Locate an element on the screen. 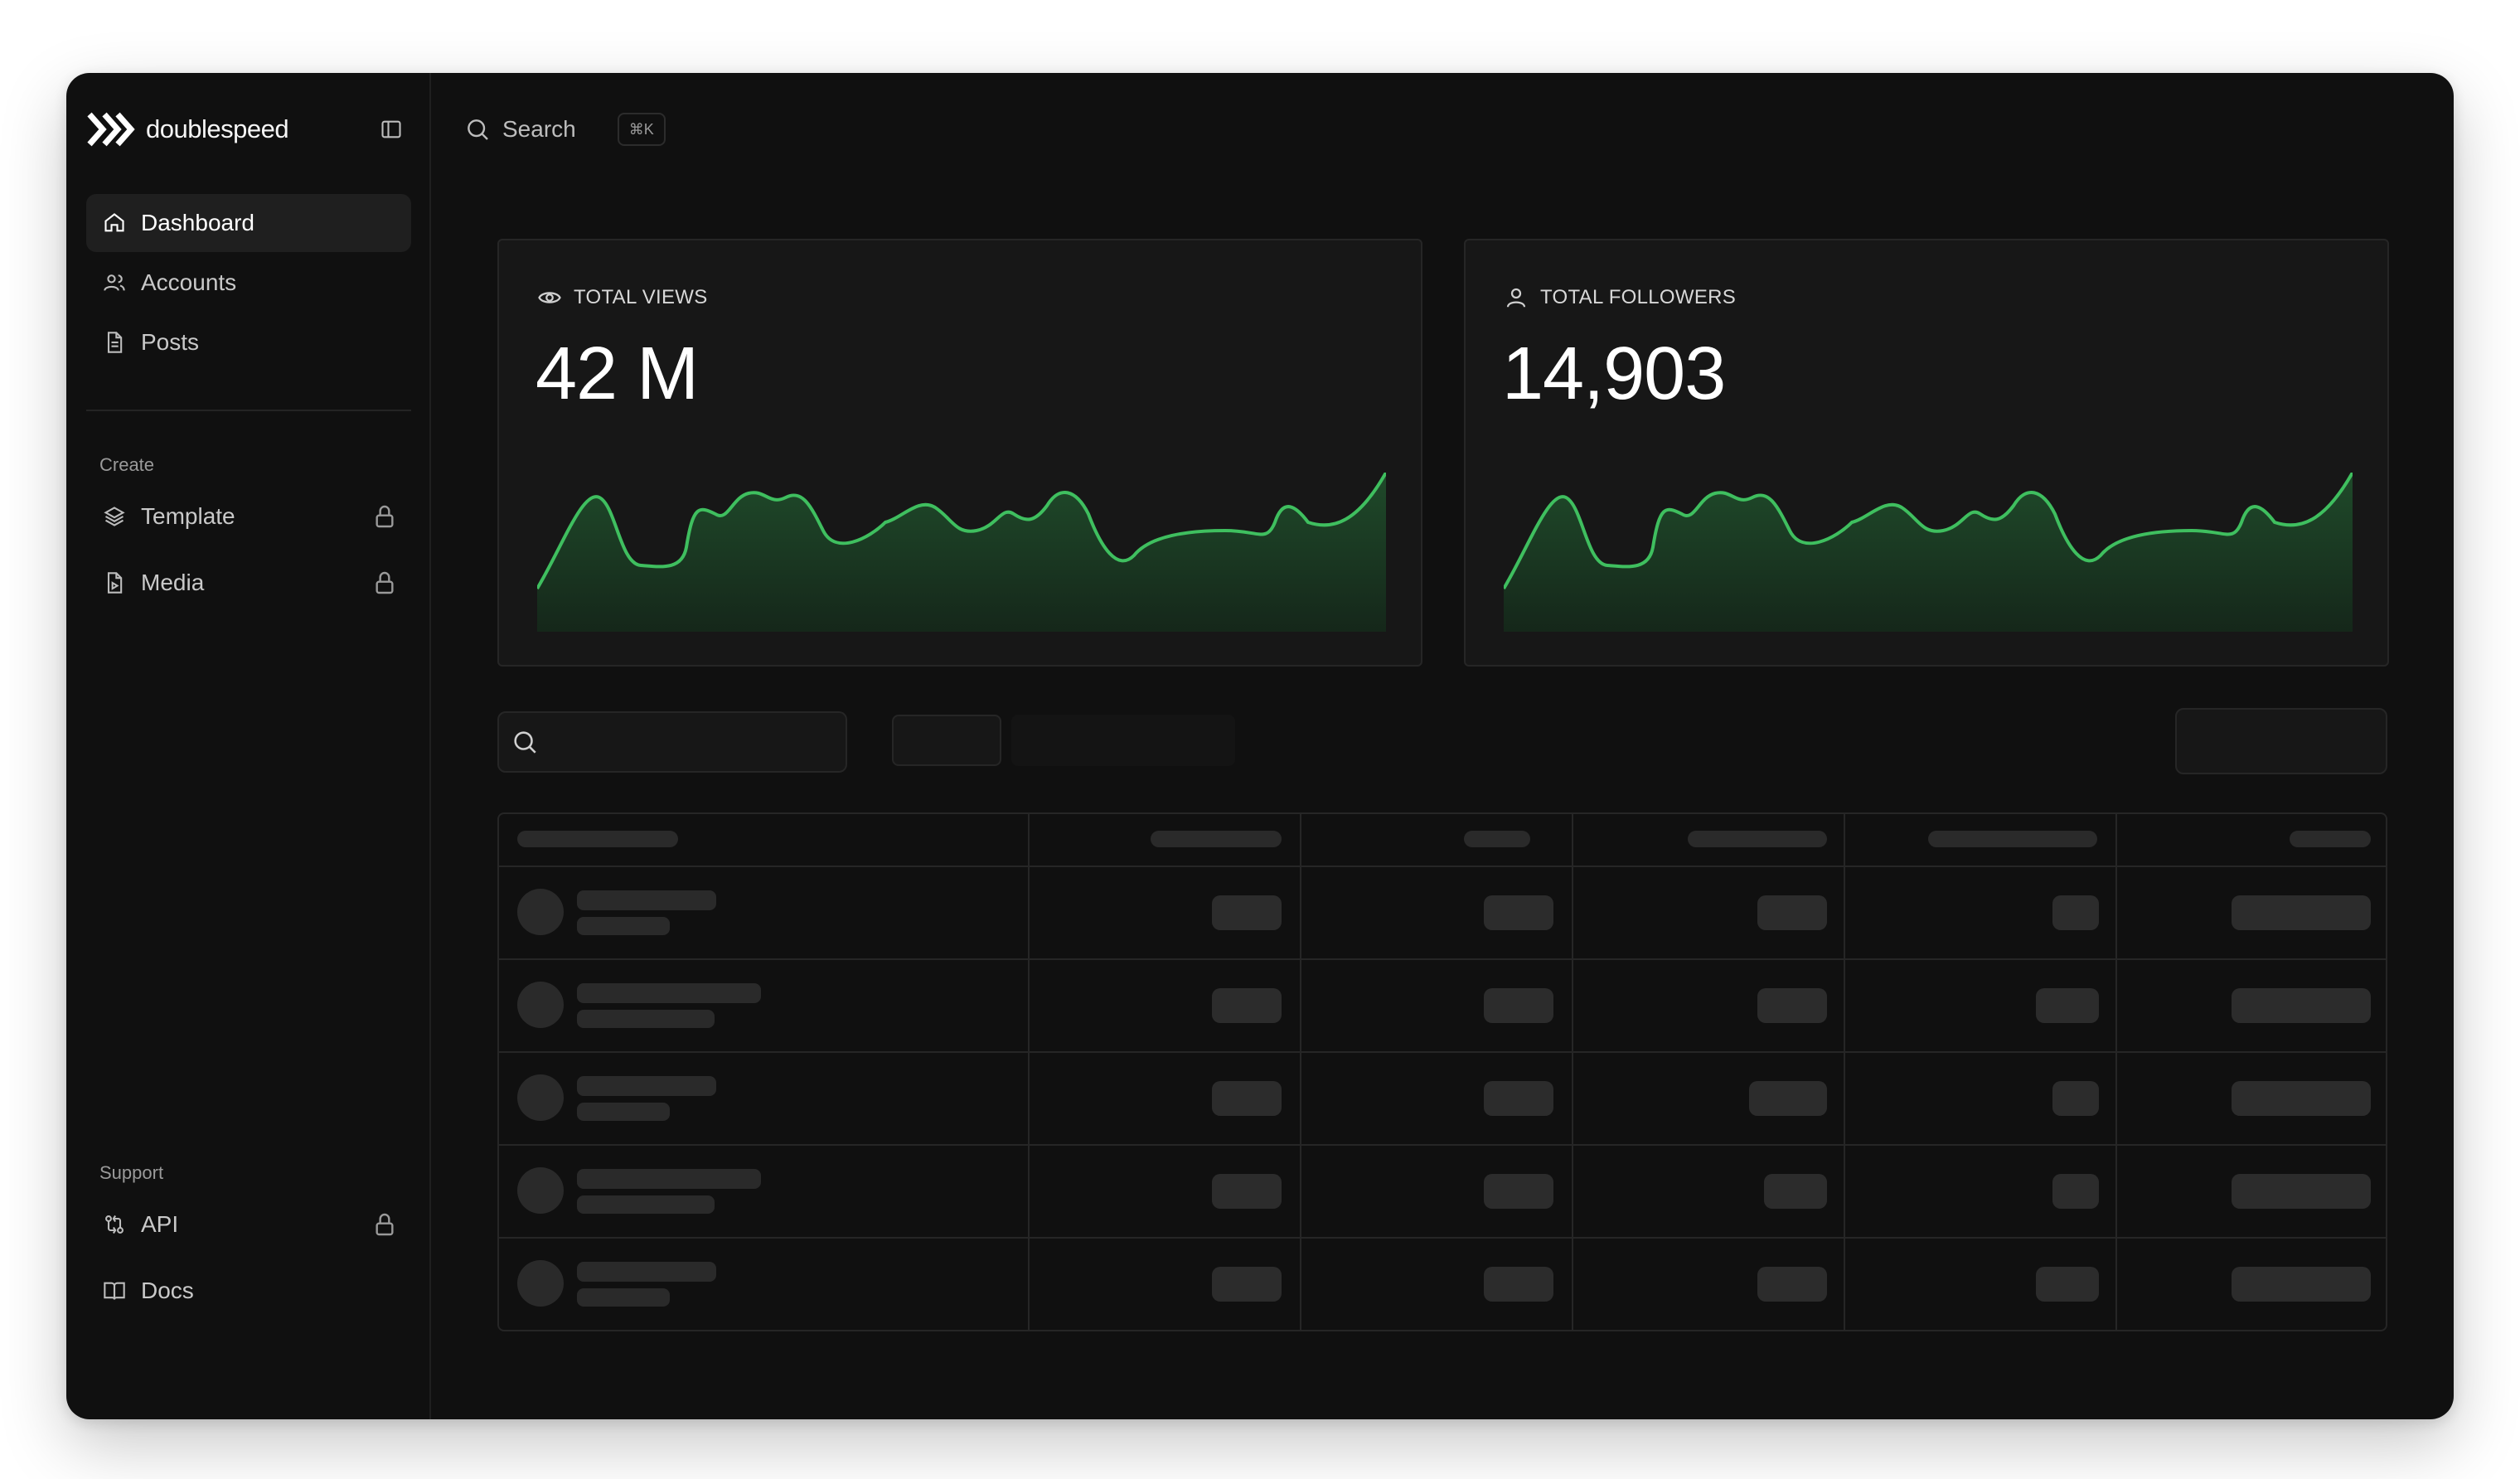 This screenshot has height=1479, width=2520. stat-card-followers: TOTAL FOLLOWERS 14,903 is located at coordinates (1926, 453).